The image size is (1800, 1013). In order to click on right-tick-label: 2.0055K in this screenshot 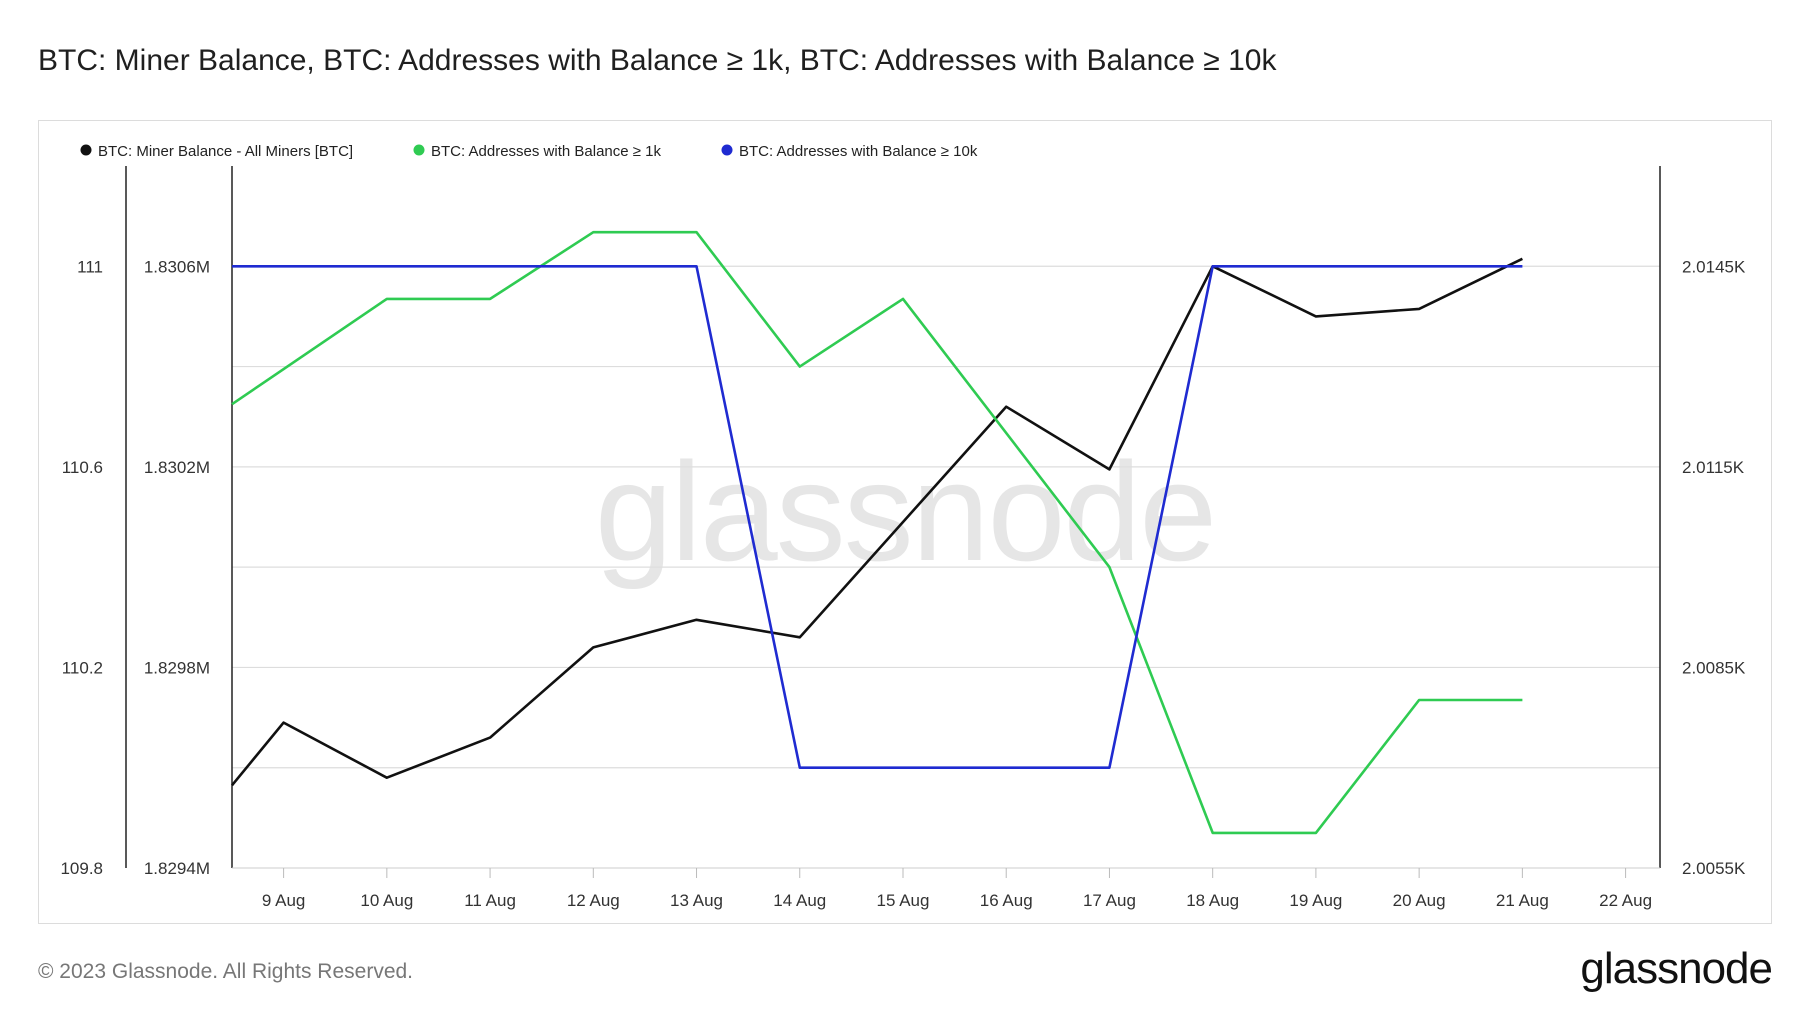, I will do `click(1714, 868)`.